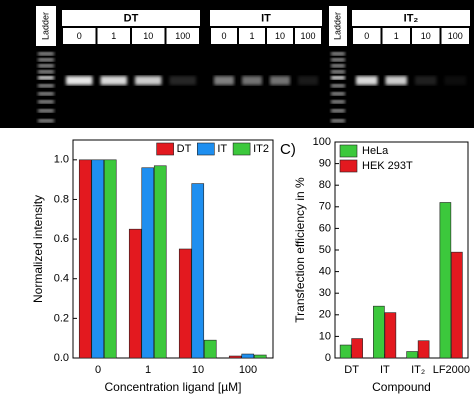 The height and width of the screenshot is (409, 474). What do you see at coordinates (61, 279) in the screenshot?
I see `y-tick-label: 0.4` at bounding box center [61, 279].